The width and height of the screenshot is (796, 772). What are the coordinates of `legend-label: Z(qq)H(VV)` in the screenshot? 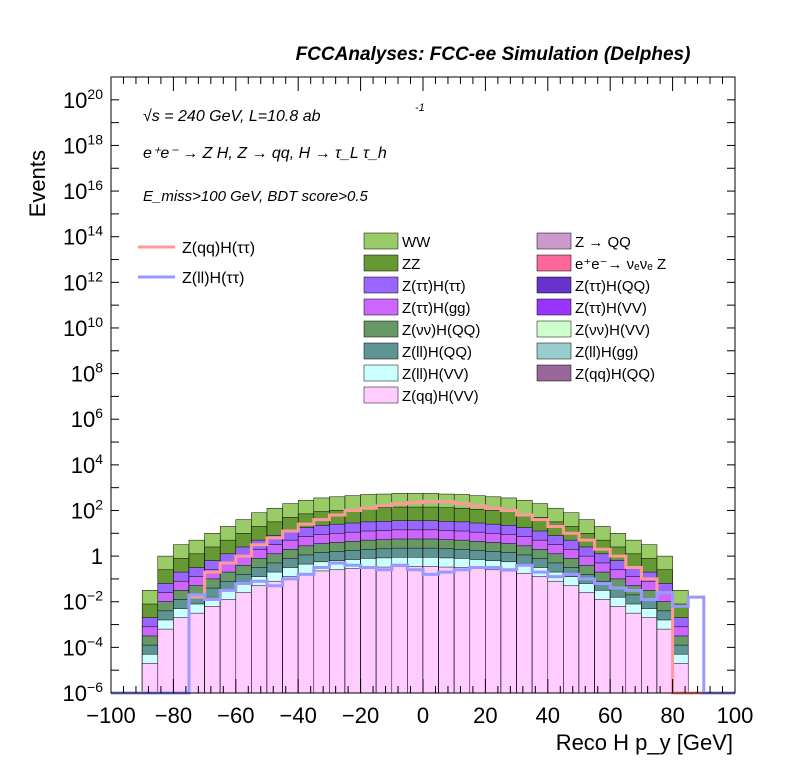 It's located at (440, 396).